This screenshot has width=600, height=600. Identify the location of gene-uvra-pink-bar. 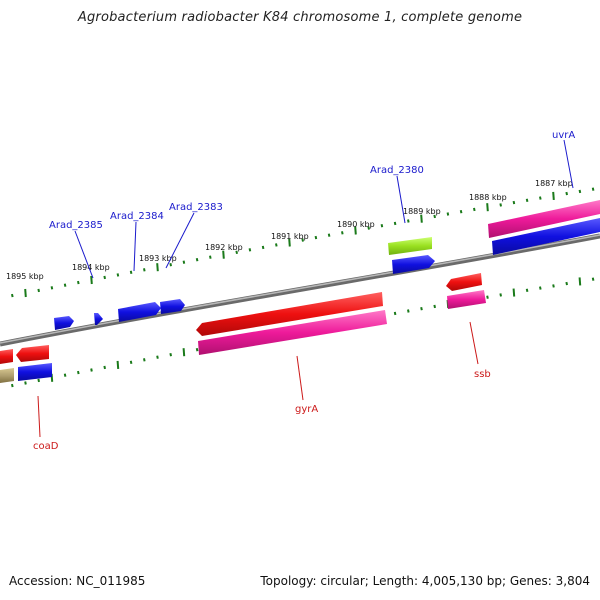
(544, 219).